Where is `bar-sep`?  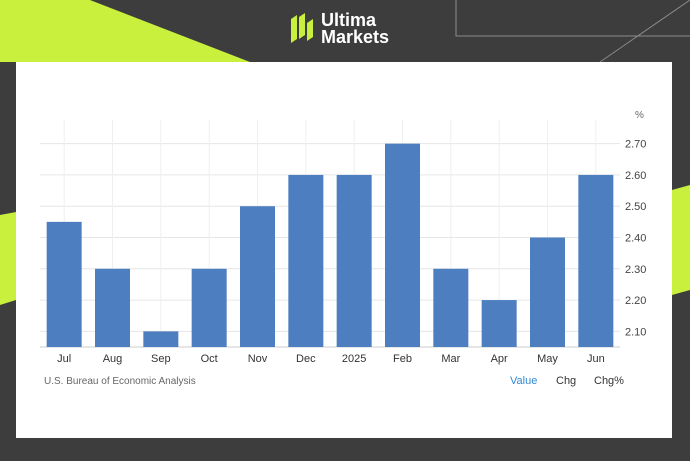 bar-sep is located at coordinates (161, 339).